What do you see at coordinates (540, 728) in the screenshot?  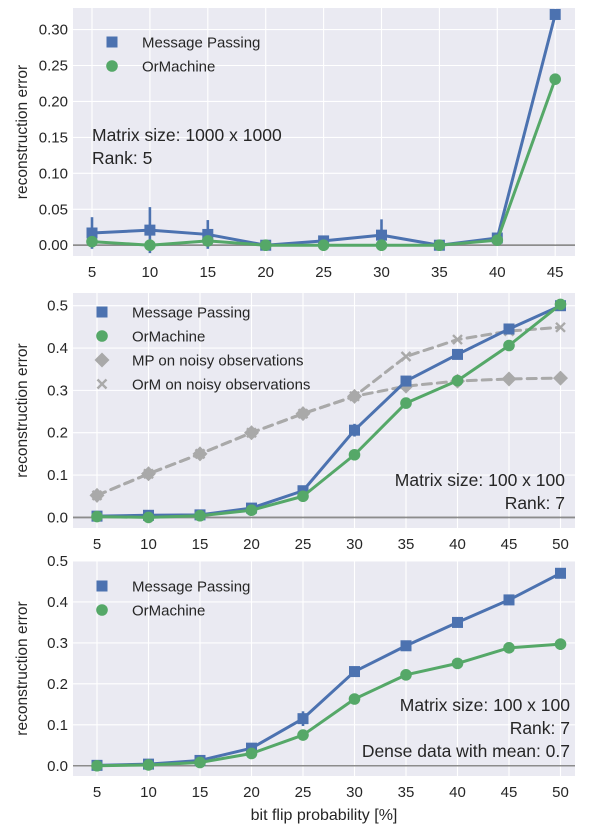 I see `annotation-line: Rank: 7` at bounding box center [540, 728].